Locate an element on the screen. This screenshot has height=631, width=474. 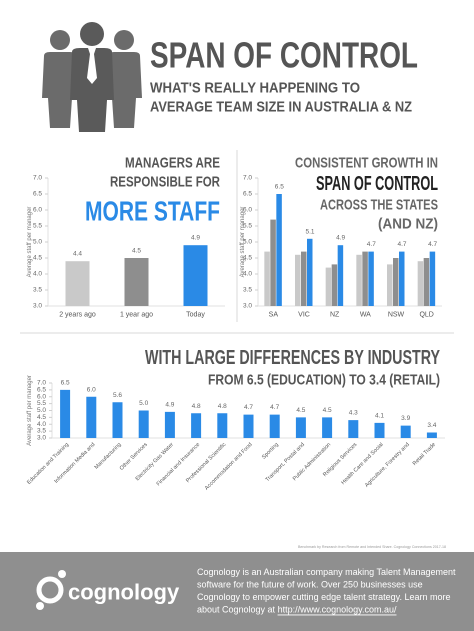
heading: FROM 6.5 (EDUCATION) TO 3.4 (RETAIL) is located at coordinates (324, 380).